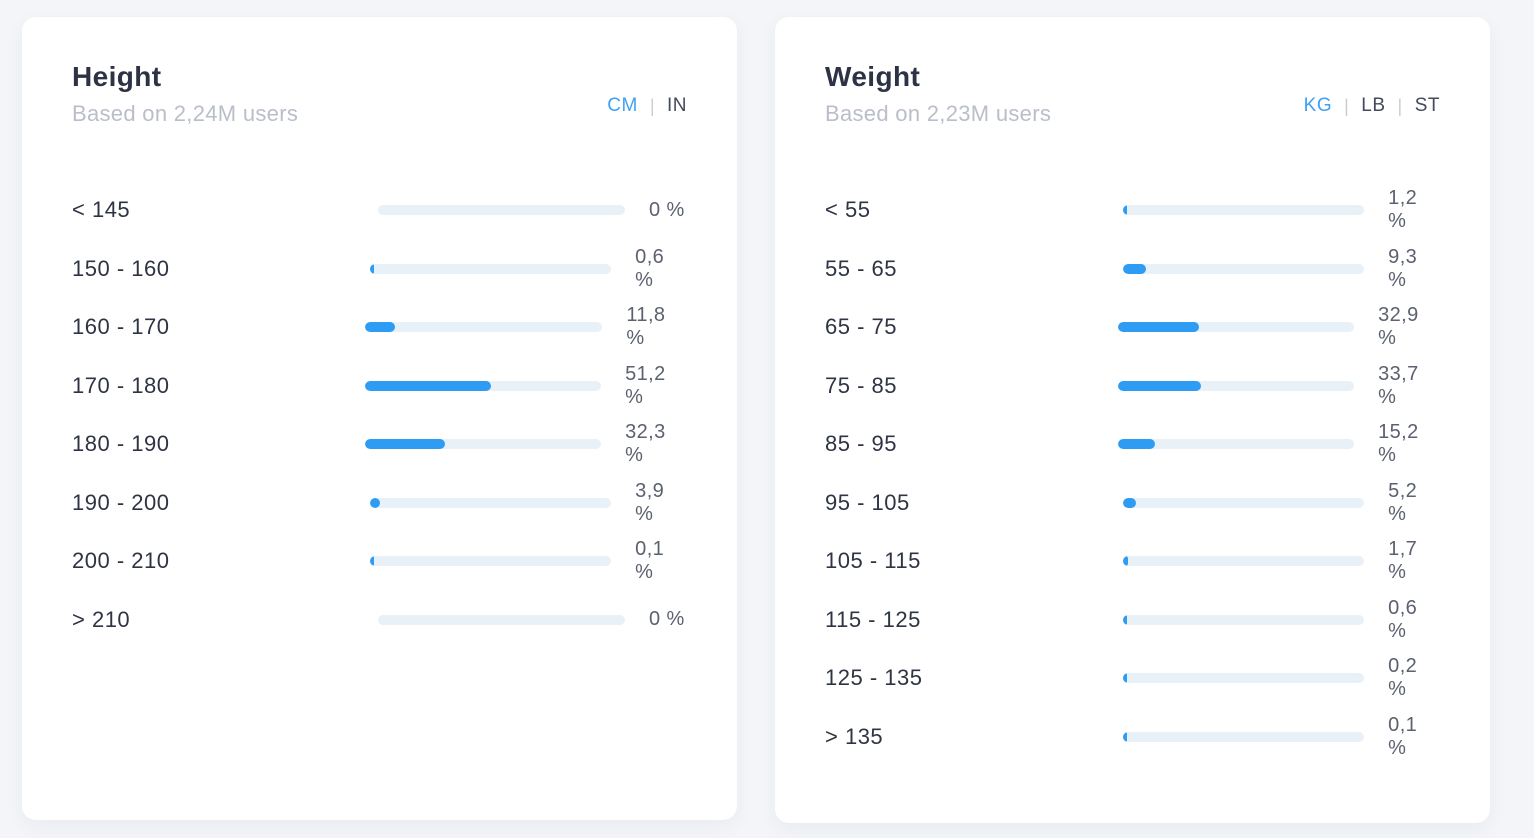 This screenshot has width=1534, height=838. What do you see at coordinates (854, 736) in the screenshot?
I see `range-label: > 135` at bounding box center [854, 736].